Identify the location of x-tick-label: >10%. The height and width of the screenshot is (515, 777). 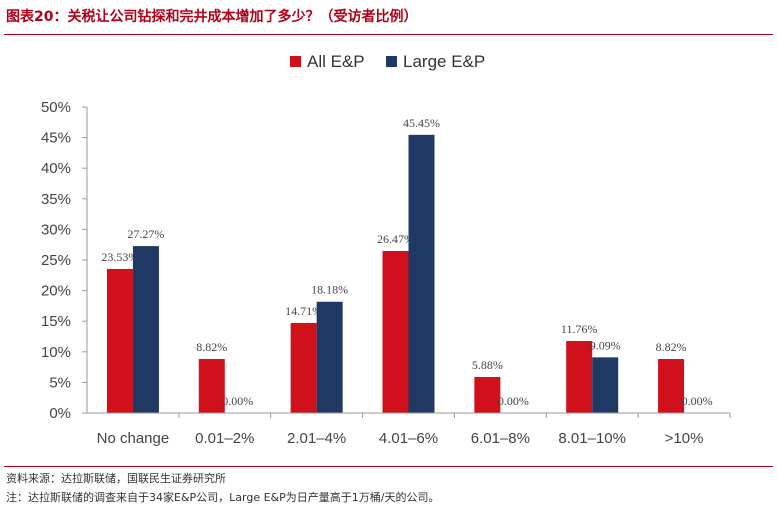
(684, 438).